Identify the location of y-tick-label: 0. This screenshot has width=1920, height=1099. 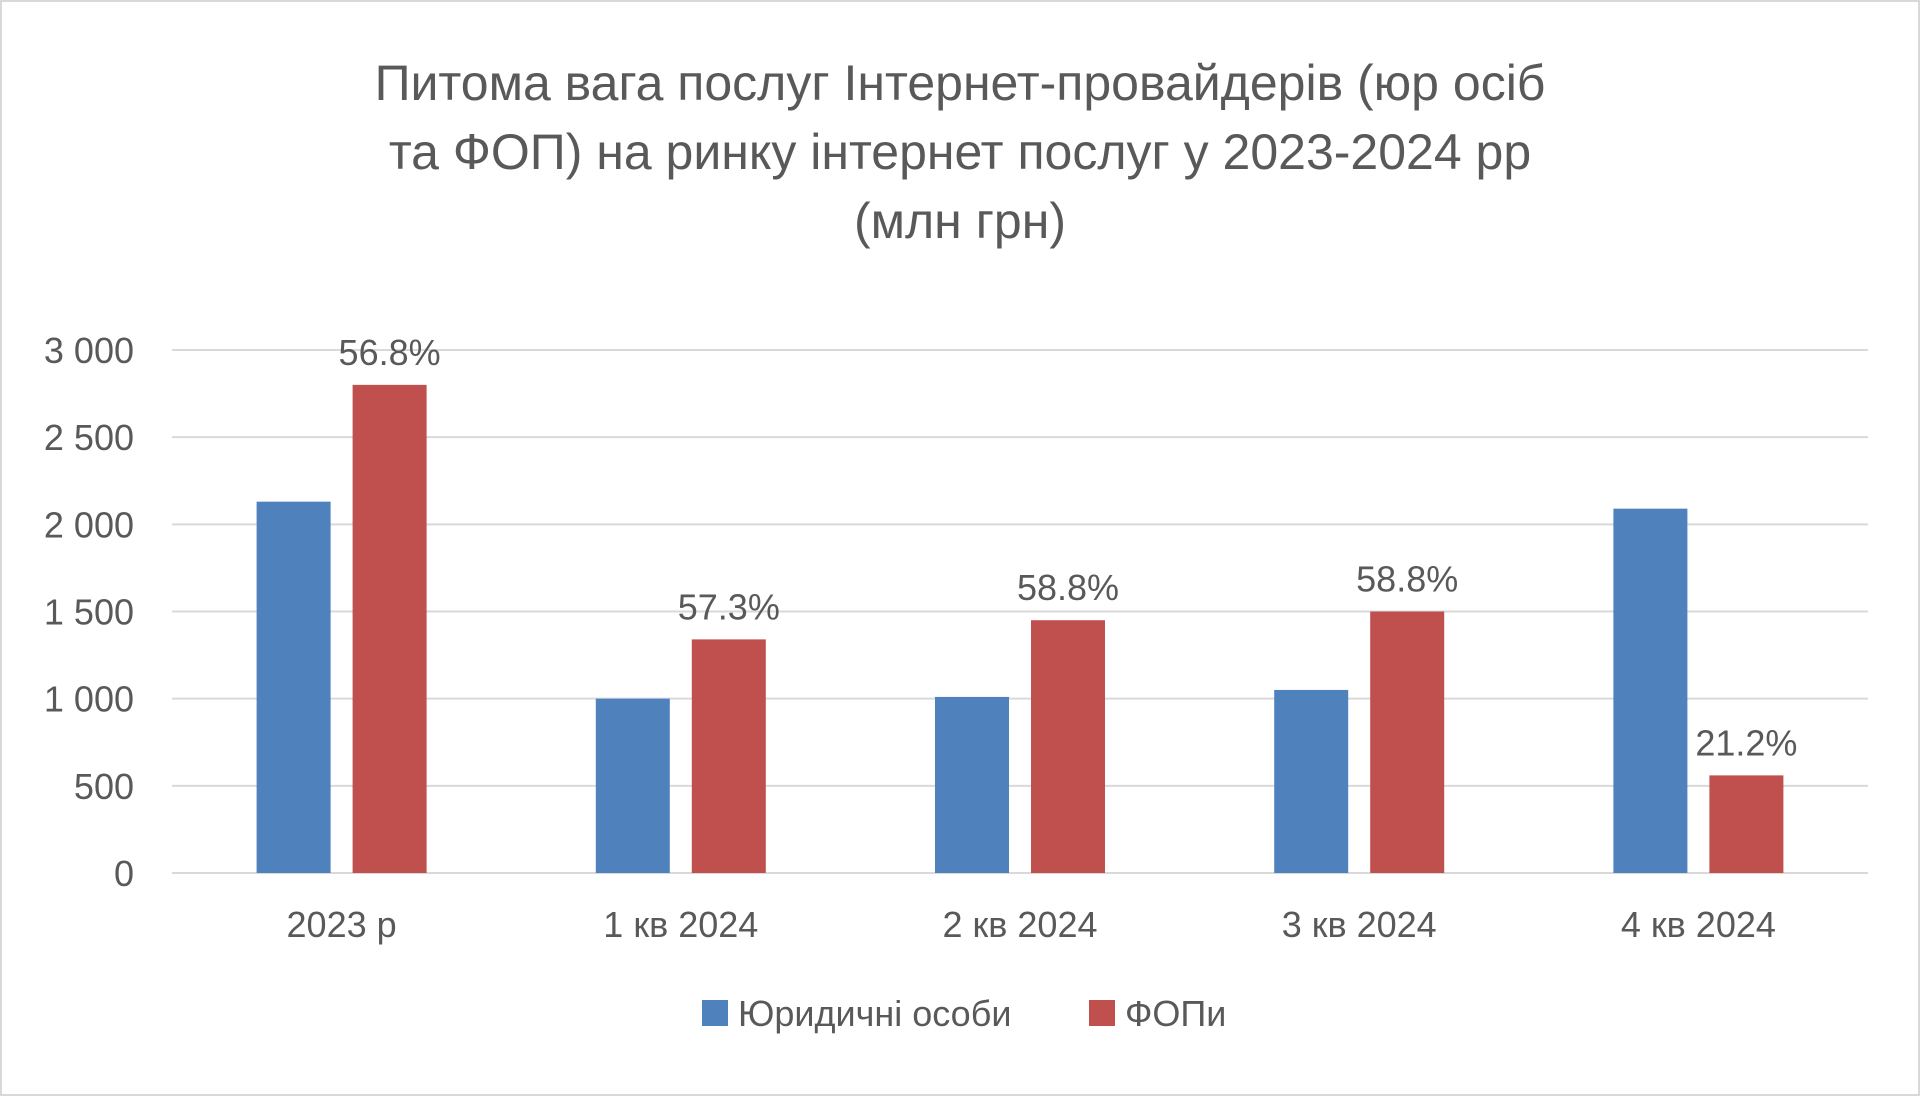
(124, 873).